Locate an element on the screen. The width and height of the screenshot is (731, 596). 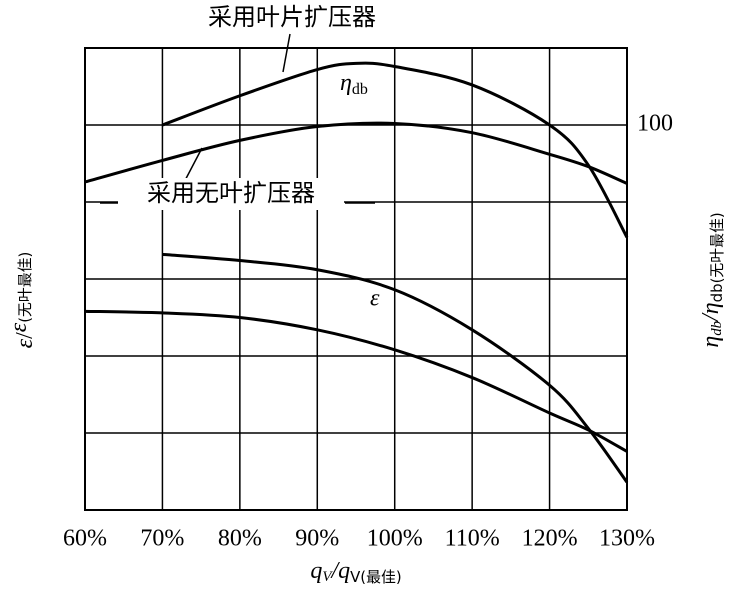
axis-label: qV/qV(最佳) is located at coordinates (355, 572).